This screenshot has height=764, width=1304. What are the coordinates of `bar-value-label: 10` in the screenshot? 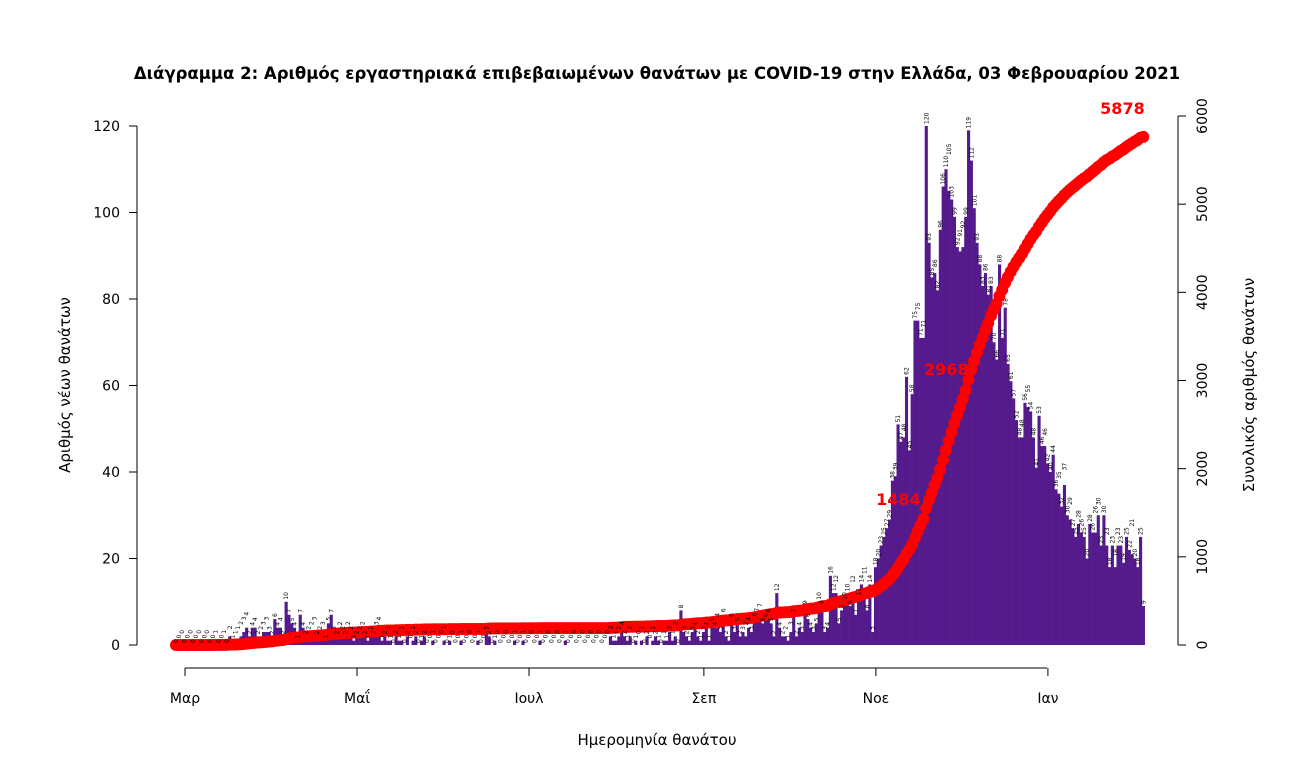 It's located at (819, 596).